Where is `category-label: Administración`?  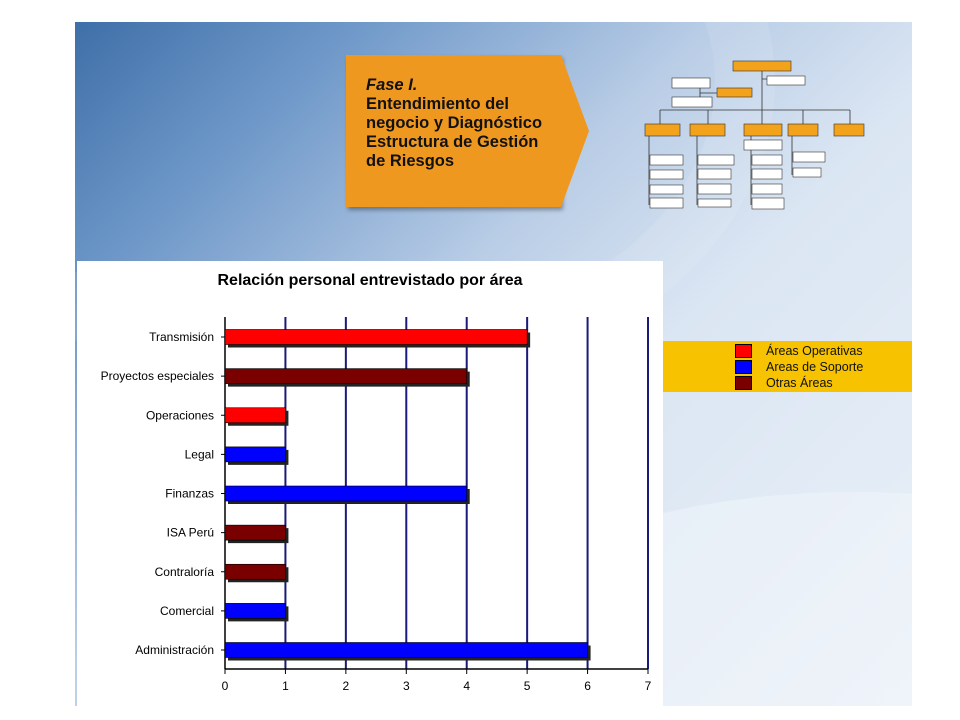
category-label: Administración is located at coordinates (174, 650).